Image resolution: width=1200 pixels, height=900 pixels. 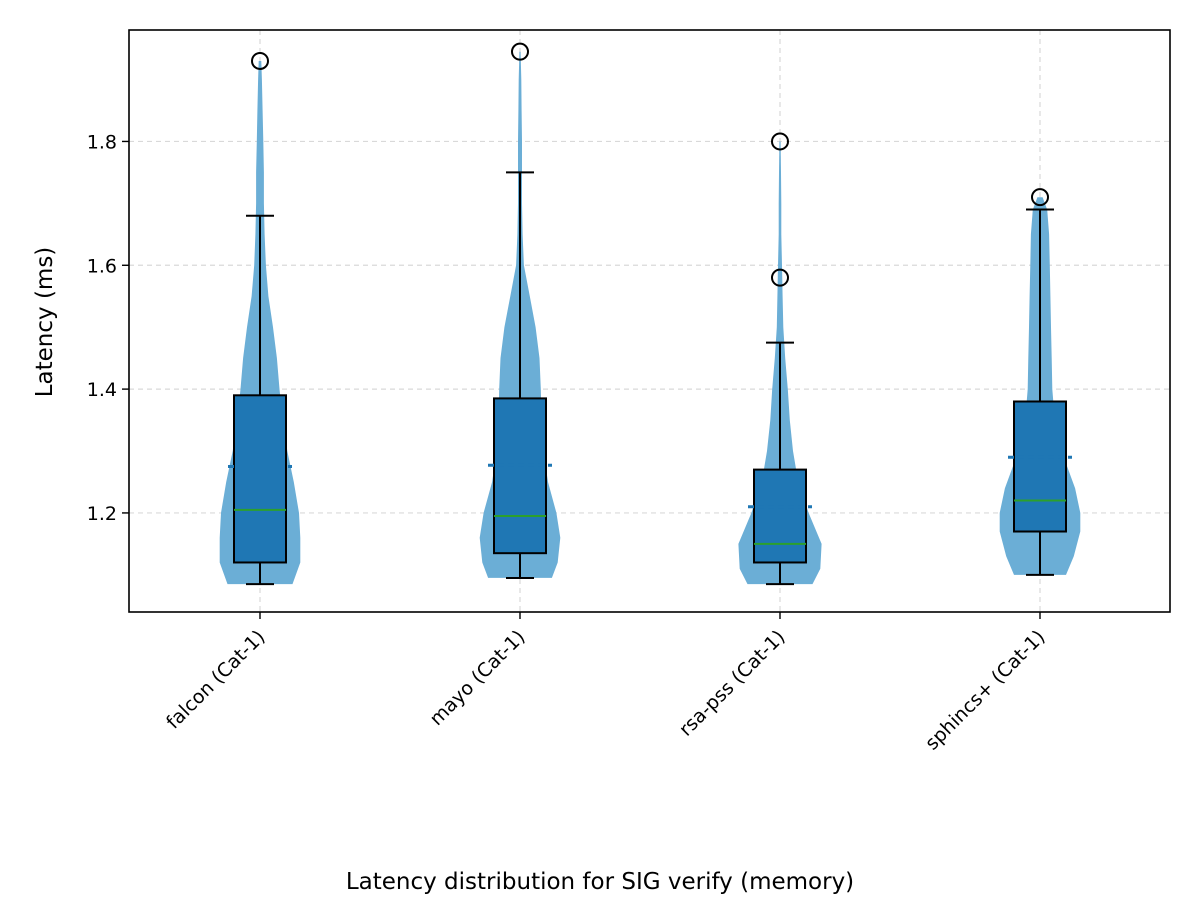 I want to click on y-tick-label: 1.2, so click(x=102, y=514).